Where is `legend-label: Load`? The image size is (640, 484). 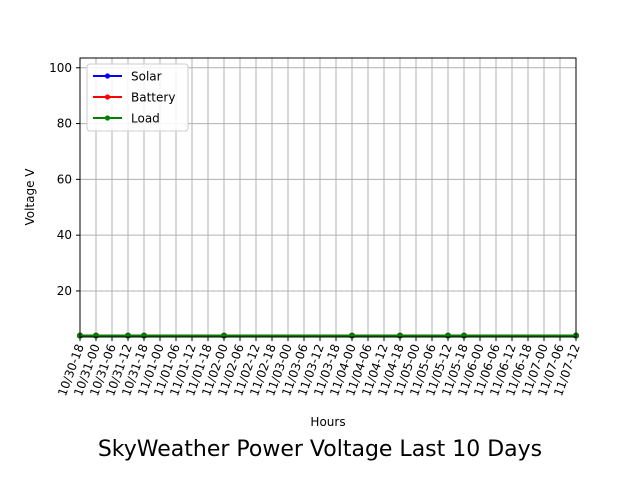
legend-label: Load is located at coordinates (145, 119).